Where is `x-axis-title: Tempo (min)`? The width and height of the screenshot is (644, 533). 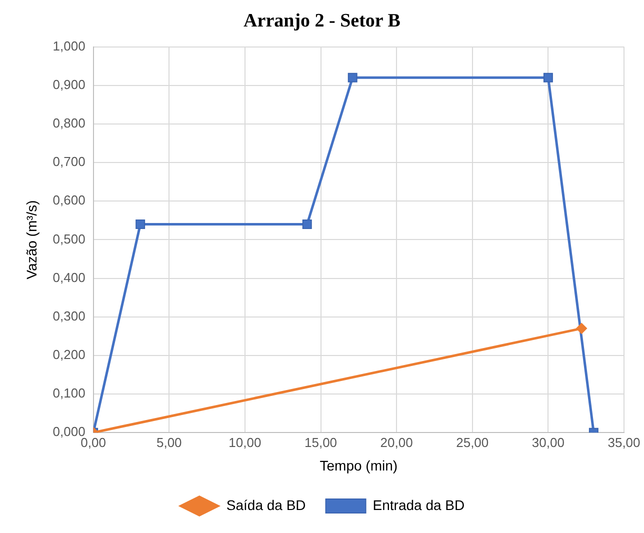 x-axis-title: Tempo (min) is located at coordinates (359, 465).